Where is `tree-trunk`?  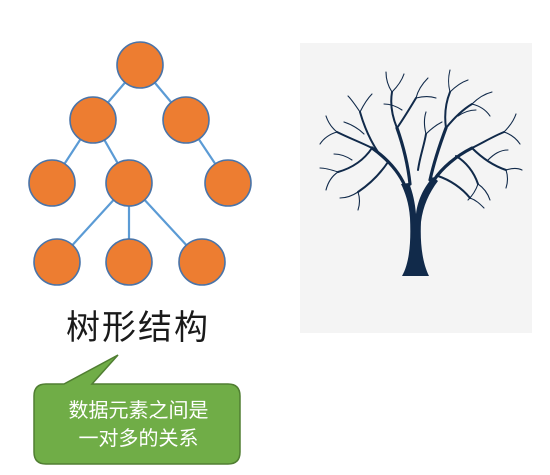 tree-trunk is located at coordinates (419, 226).